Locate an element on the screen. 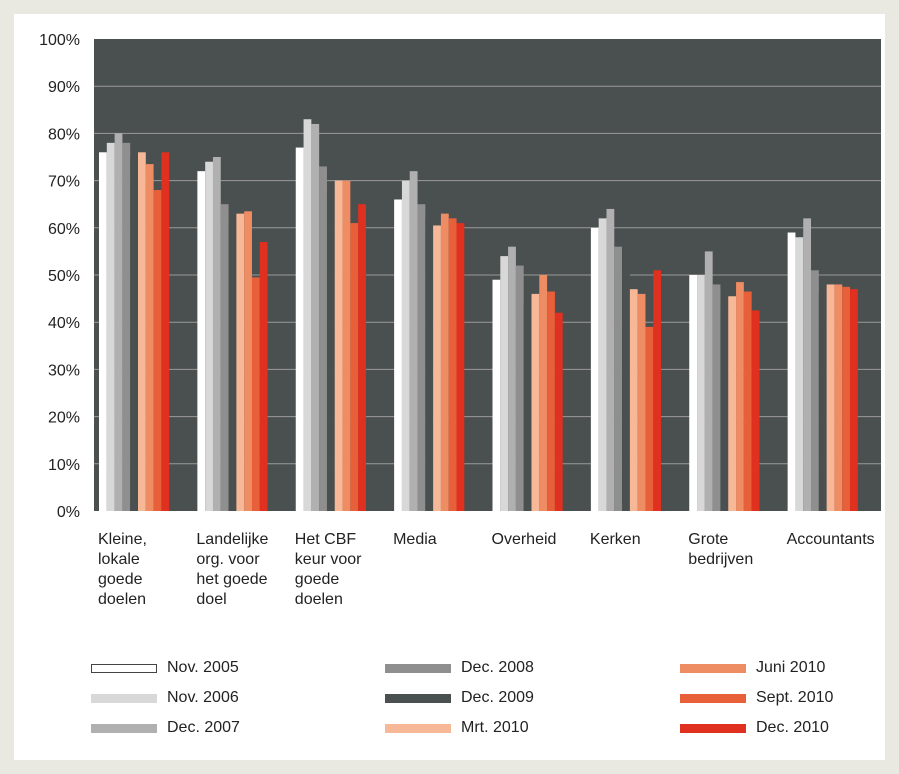 This screenshot has height=774, width=899. y-tick-label: 40% is located at coordinates (64, 323).